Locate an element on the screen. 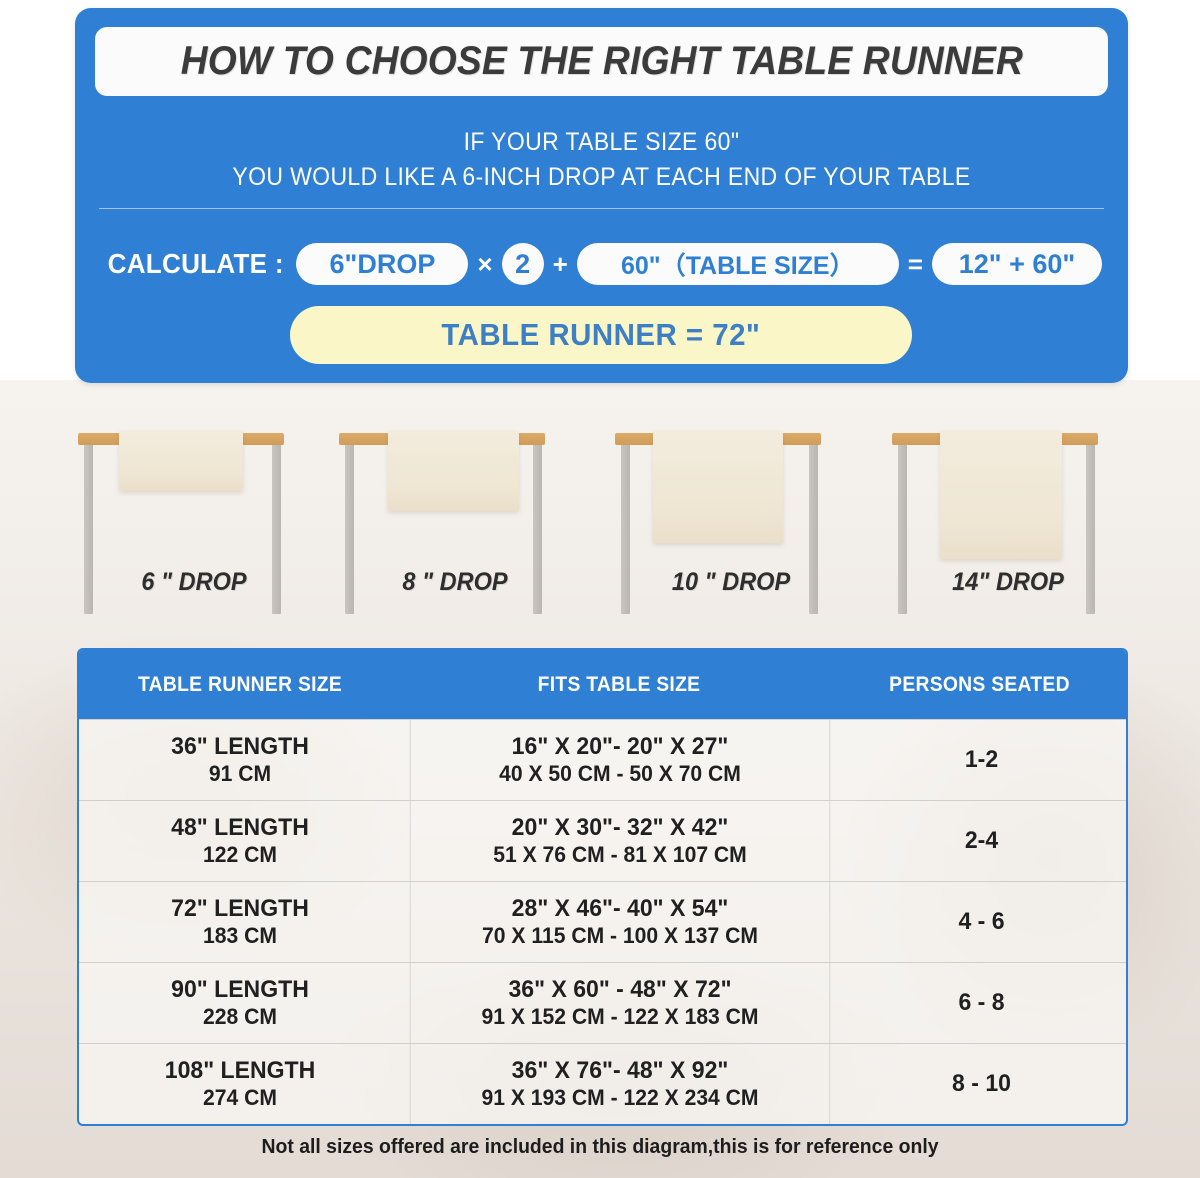  drop-label: 6 " DROP is located at coordinates (194, 582).